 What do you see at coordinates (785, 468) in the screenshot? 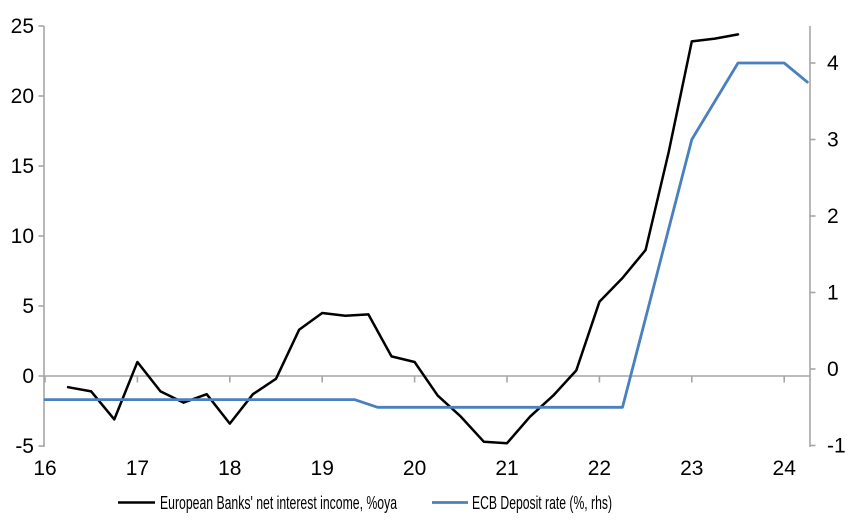
I see `x-axis-tick-label: 24` at bounding box center [785, 468].